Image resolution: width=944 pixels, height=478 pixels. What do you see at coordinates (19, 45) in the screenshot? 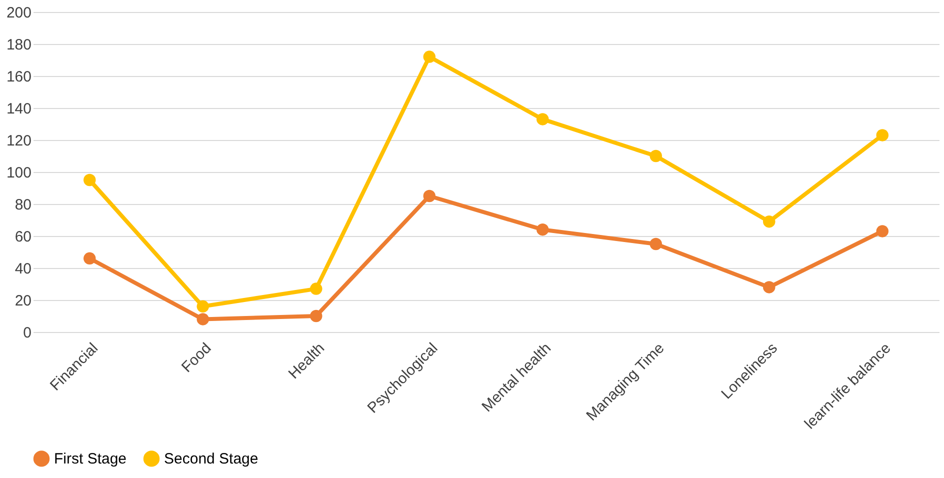
I see `y-tick-label: 180` at bounding box center [19, 45].